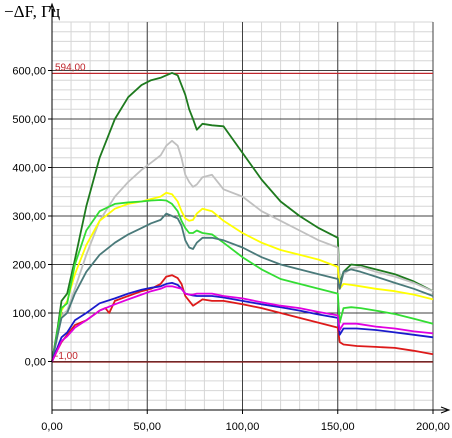 The image size is (452, 438). Describe the element at coordinates (243, 427) in the screenshot. I see `x-tick-label: 100,00` at that location.